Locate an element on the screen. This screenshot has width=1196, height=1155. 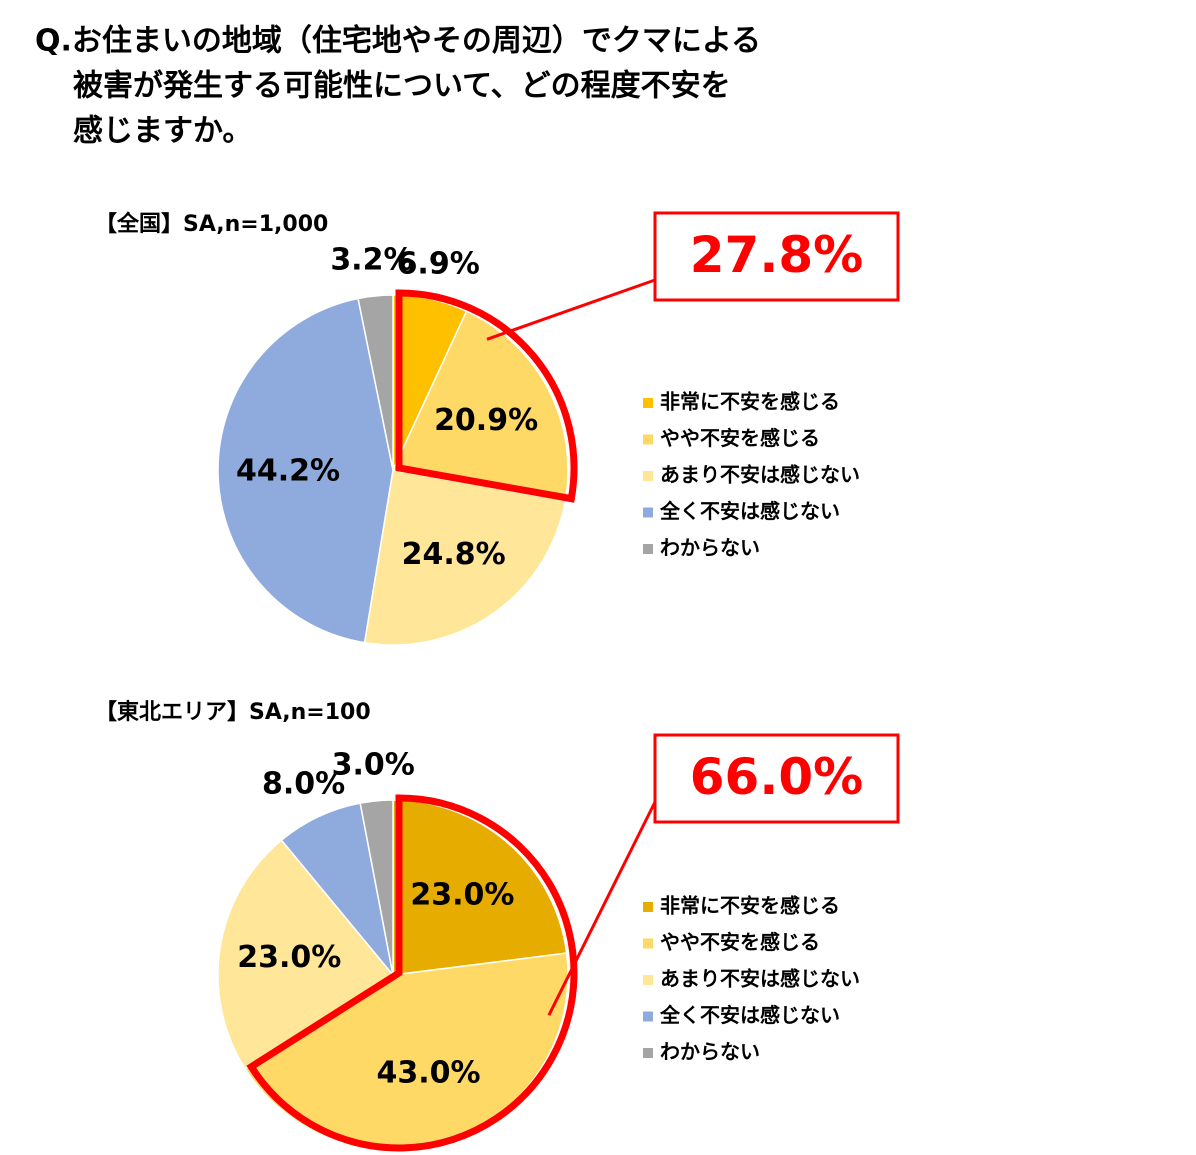
question-line: 被害が発生する可能性について、どの程度不安を is located at coordinates (402, 86).